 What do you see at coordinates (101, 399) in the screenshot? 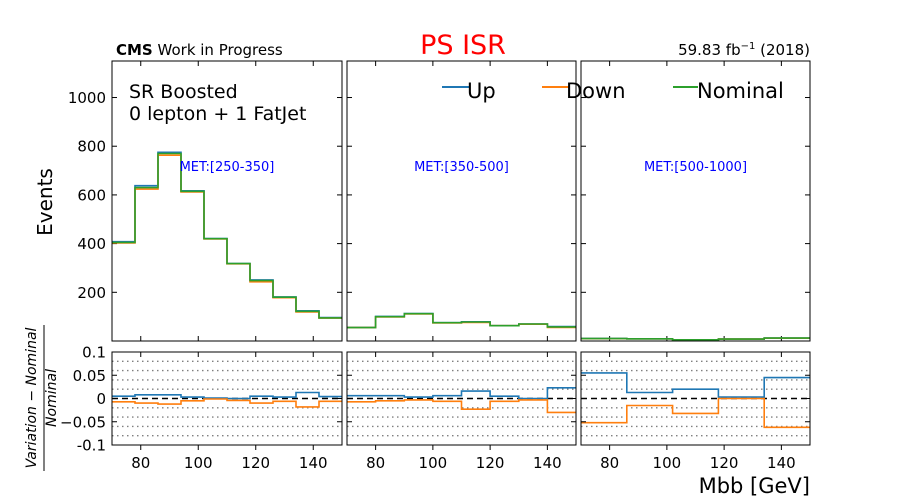
I see `ratio-y-tick-label: 0` at bounding box center [101, 399].